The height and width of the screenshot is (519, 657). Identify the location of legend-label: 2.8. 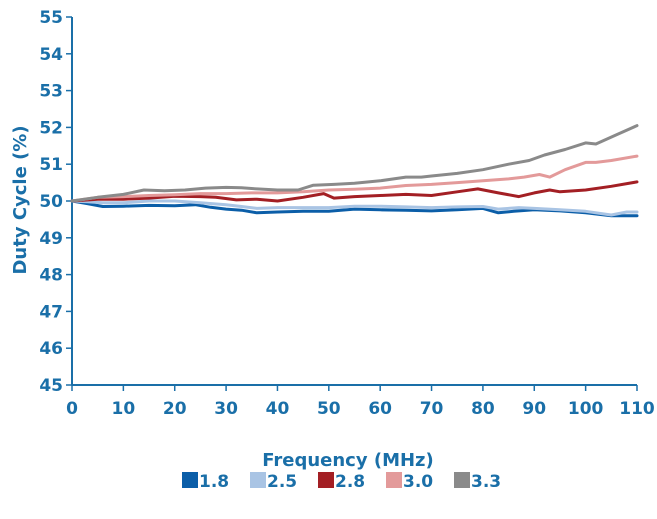
(350, 482).